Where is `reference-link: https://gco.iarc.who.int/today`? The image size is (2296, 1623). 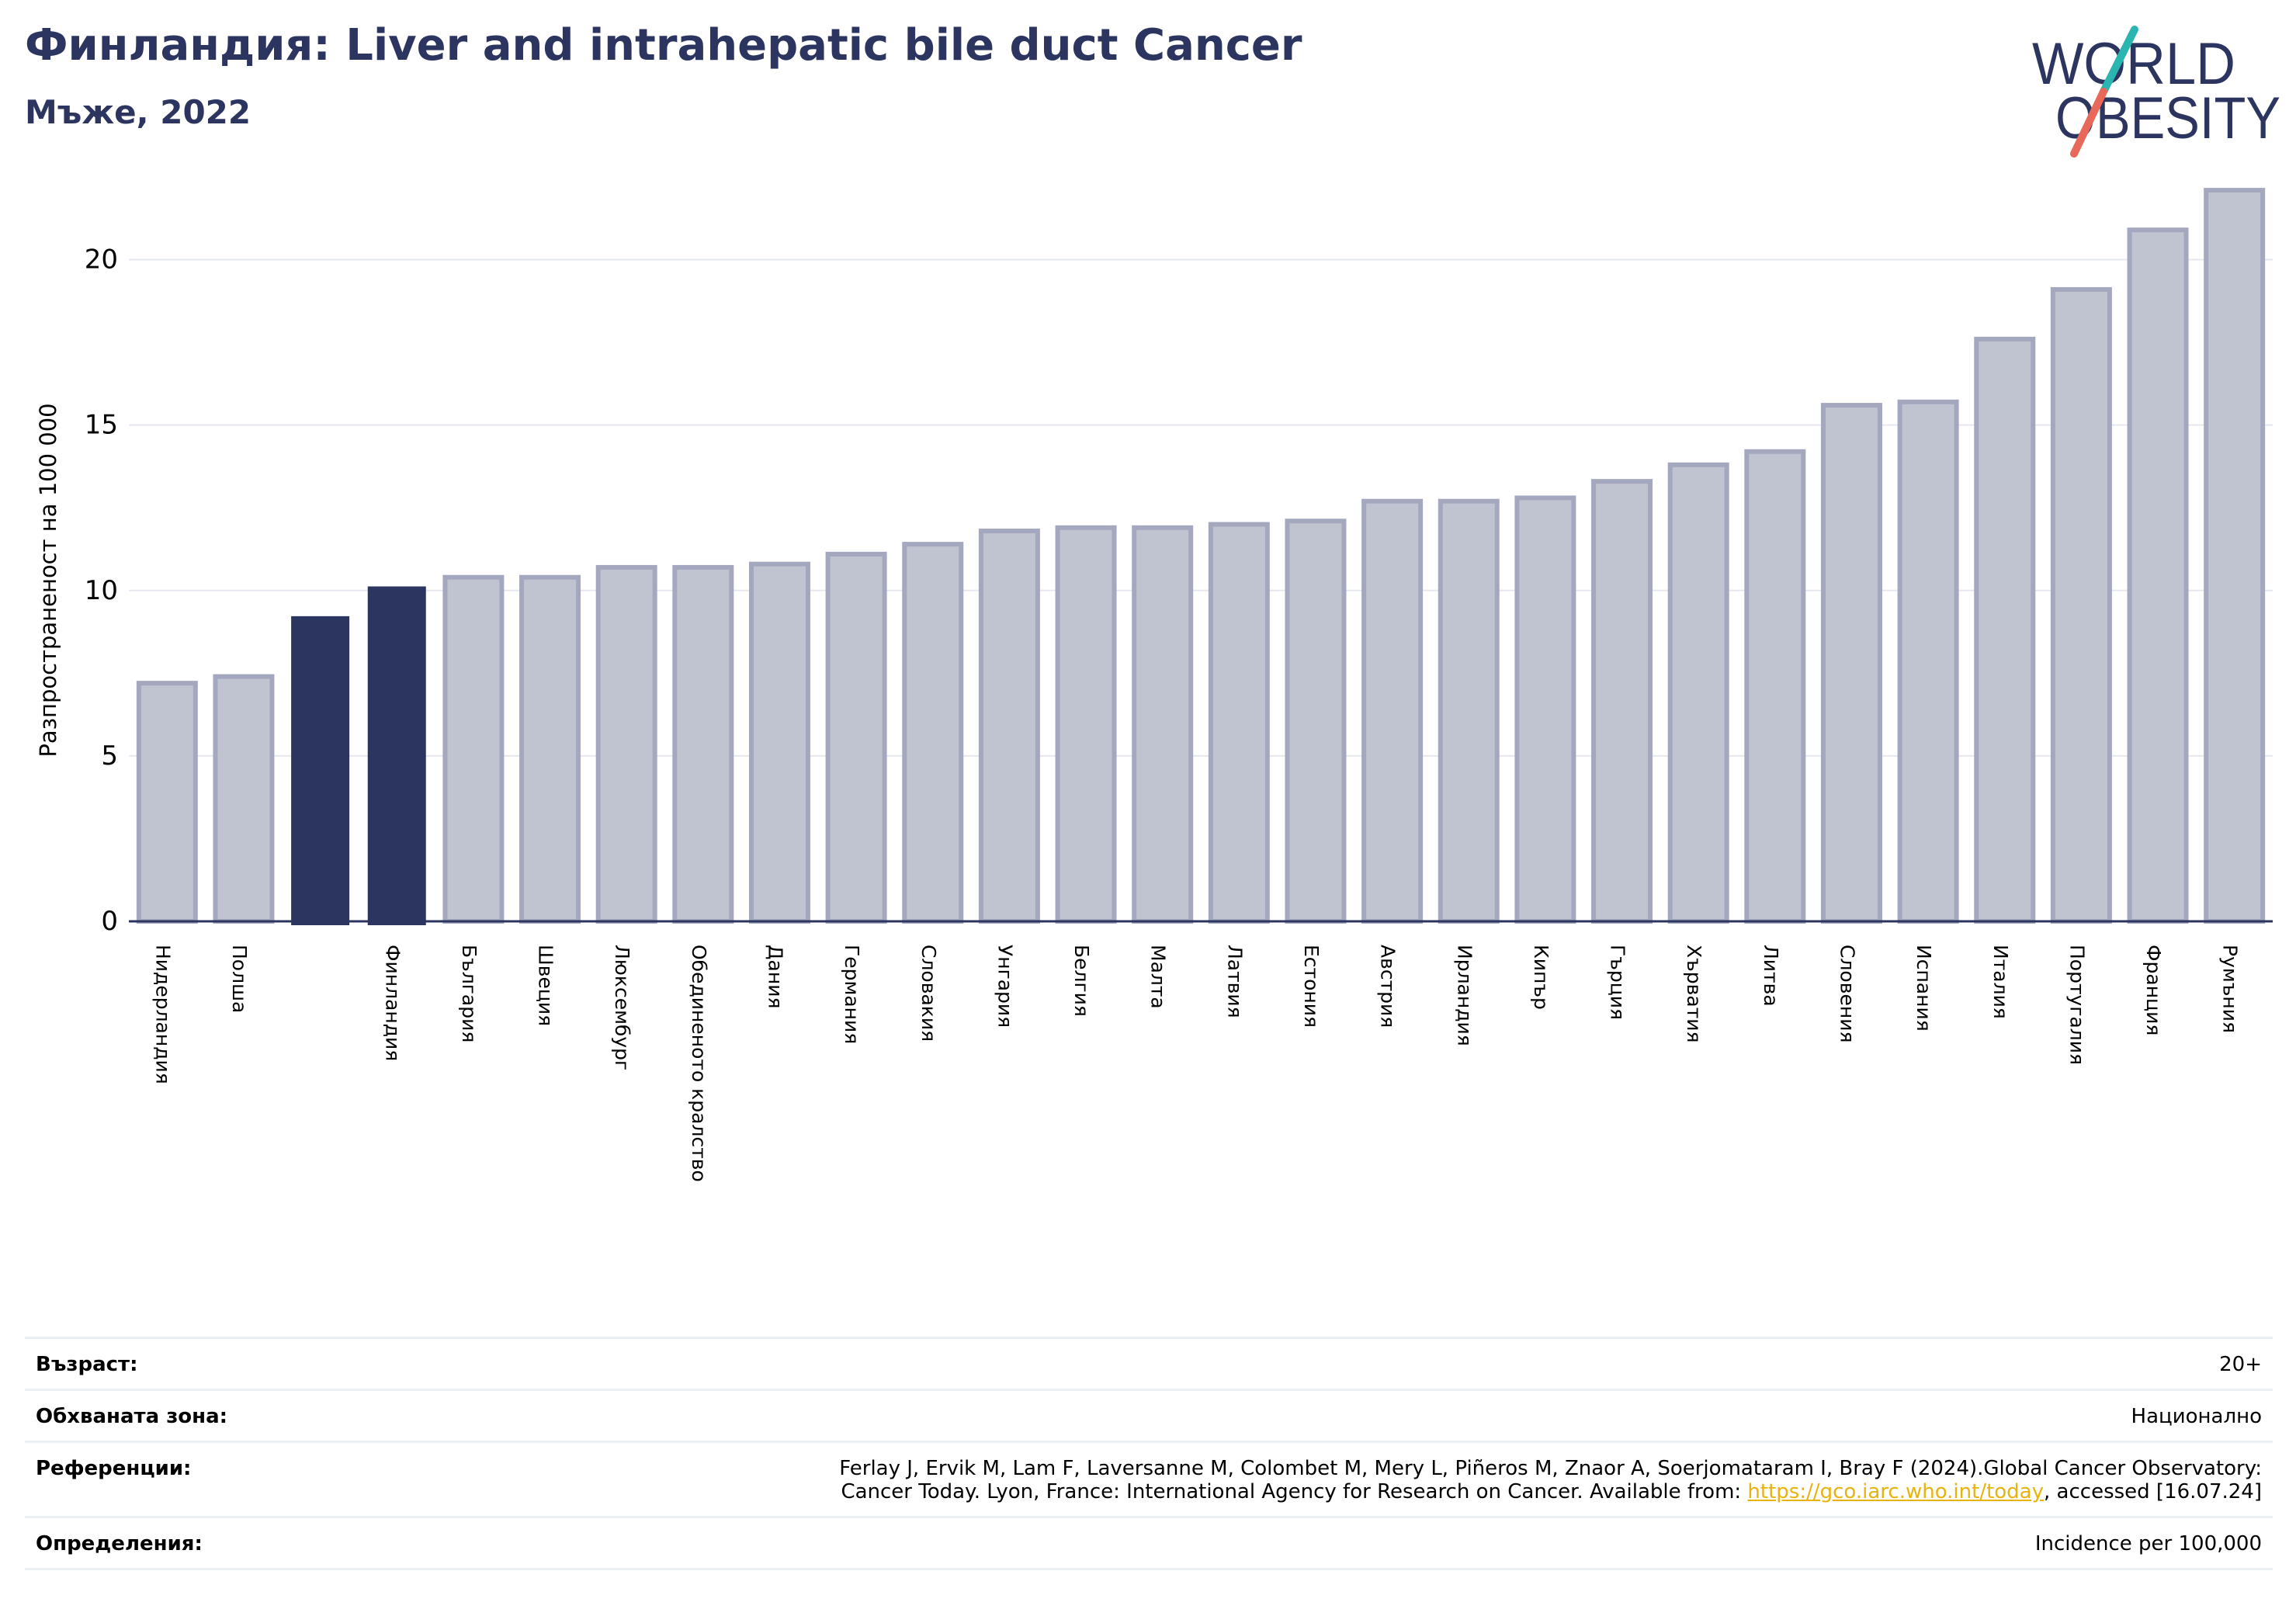 reference-link: https://gco.iarc.who.int/today is located at coordinates (1896, 1491).